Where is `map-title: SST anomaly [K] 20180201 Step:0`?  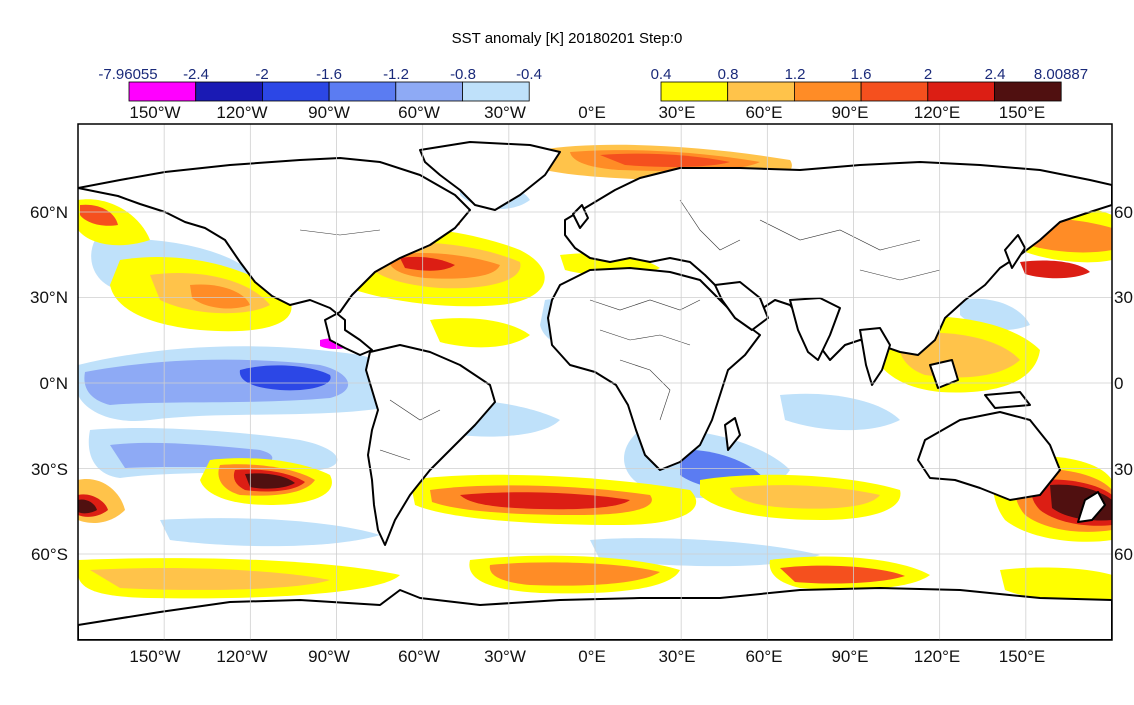
map-title: SST anomaly [K] 20180201 Step:0 is located at coordinates (567, 38).